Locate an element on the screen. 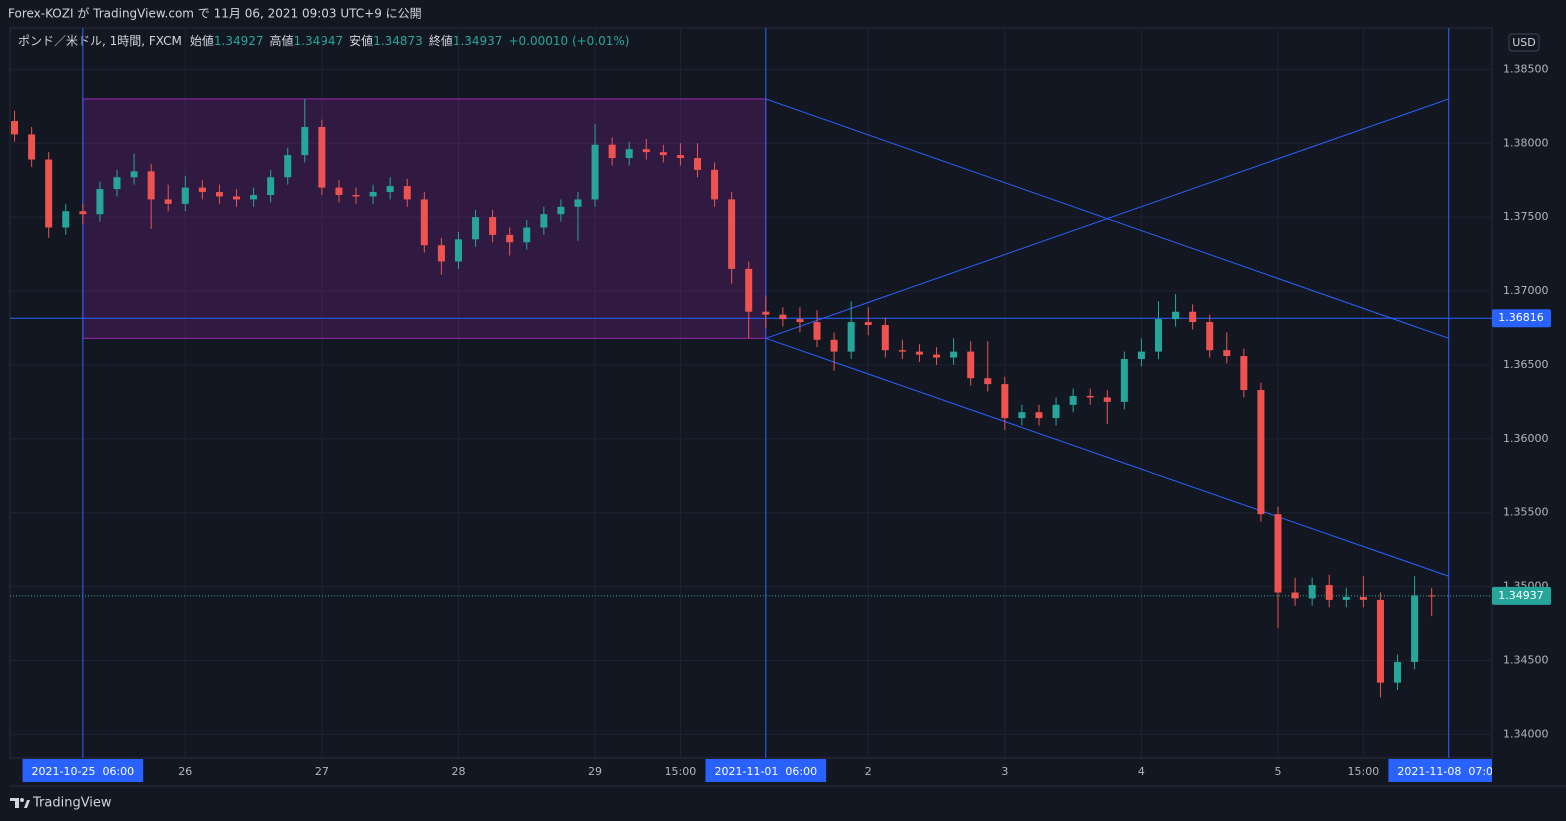  legend-label: 始値 is located at coordinates (202, 40).